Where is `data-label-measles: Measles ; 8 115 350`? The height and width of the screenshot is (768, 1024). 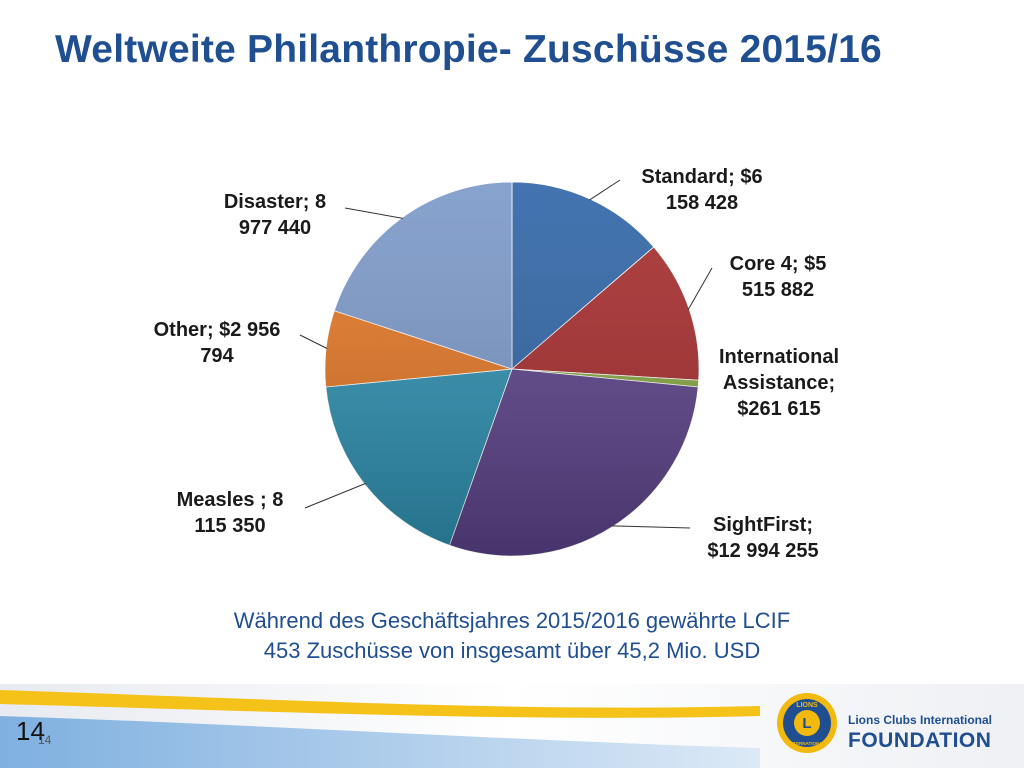 data-label-measles: Measles ; 8 115 350 is located at coordinates (230, 513).